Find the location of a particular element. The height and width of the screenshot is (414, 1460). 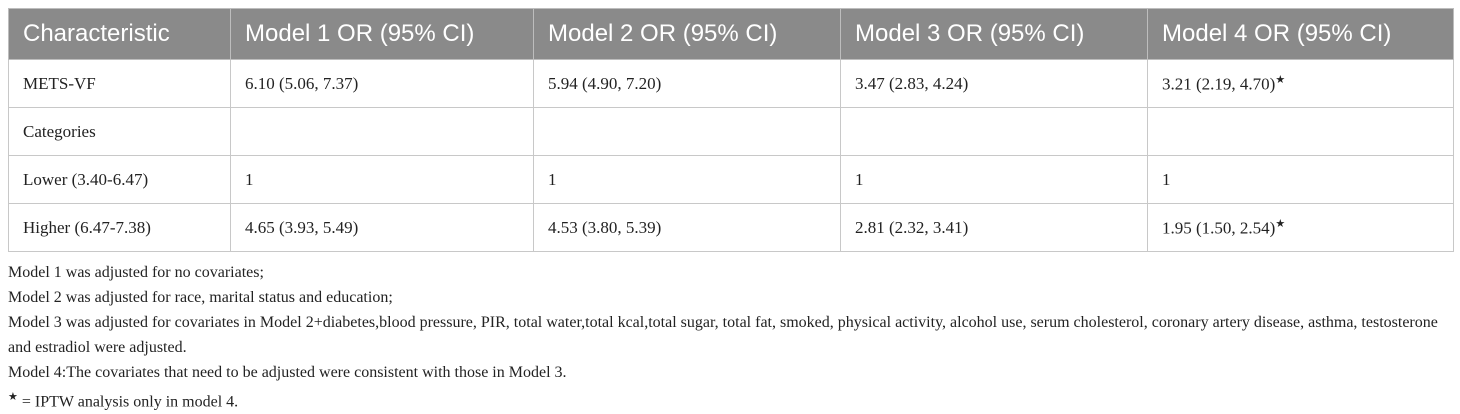

cell: 2.81 (2.32, 3.41) is located at coordinates (994, 227).